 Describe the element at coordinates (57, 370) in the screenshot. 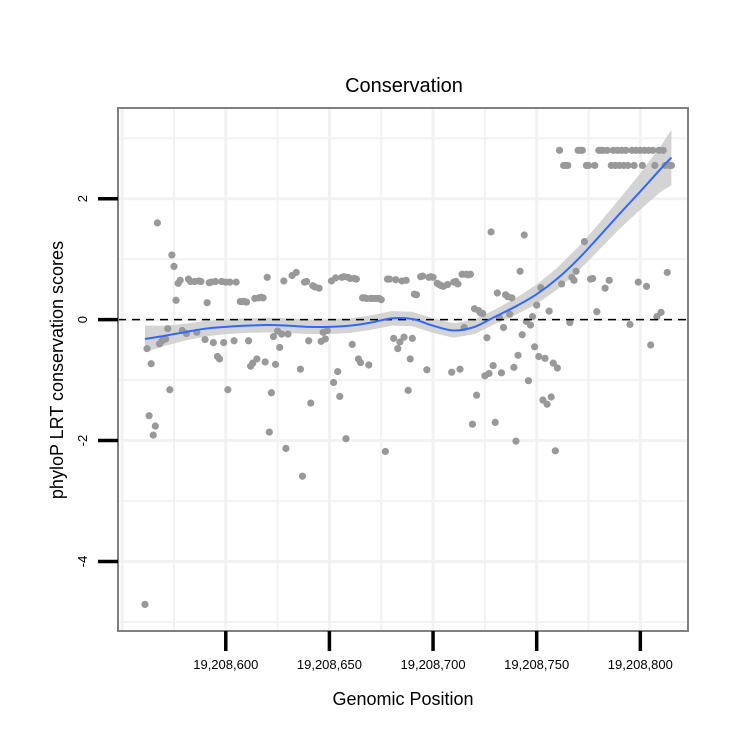

I see `y-axis-title: phyloP LRT conservation scores` at that location.